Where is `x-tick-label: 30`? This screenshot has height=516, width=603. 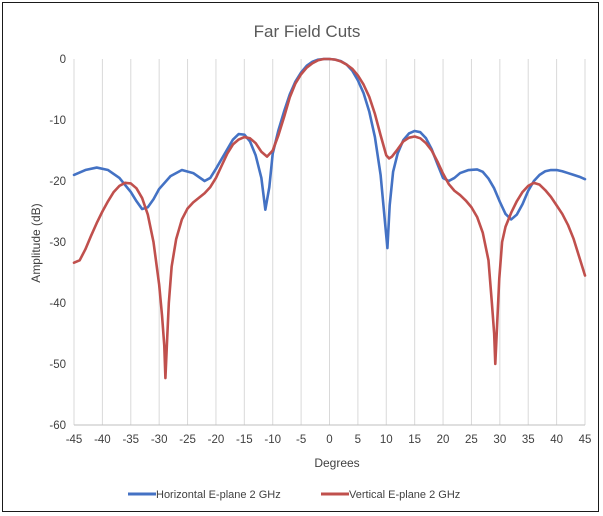 x-tick-label: 30 is located at coordinates (499, 440).